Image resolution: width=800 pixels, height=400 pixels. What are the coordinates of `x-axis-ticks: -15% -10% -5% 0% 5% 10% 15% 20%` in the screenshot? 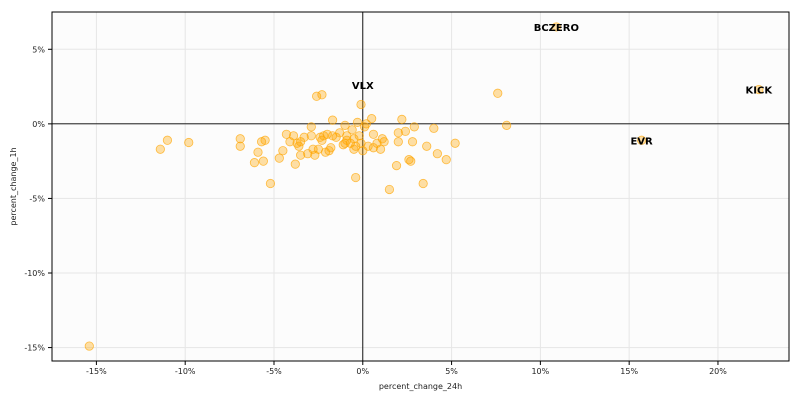 It's located at (406, 368).